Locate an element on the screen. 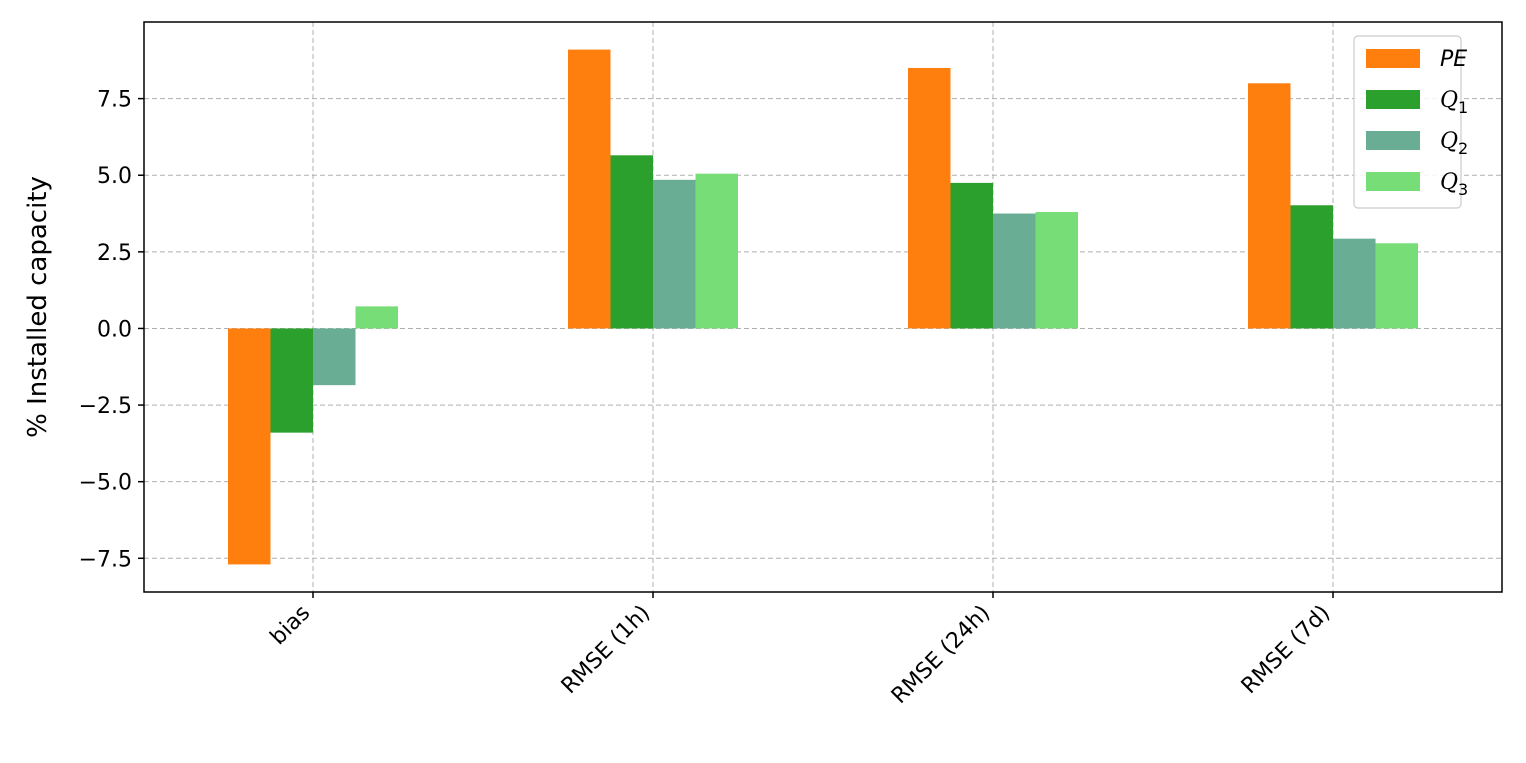 The height and width of the screenshot is (763, 1526). y-tick-label: −5.0 is located at coordinates (105, 483).